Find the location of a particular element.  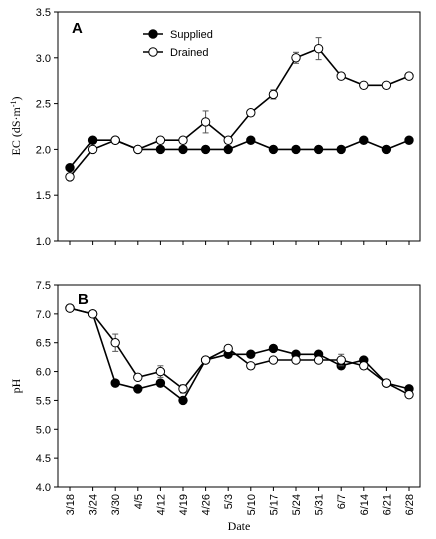

x-tick-label: 4/26 is located at coordinates (207, 504).